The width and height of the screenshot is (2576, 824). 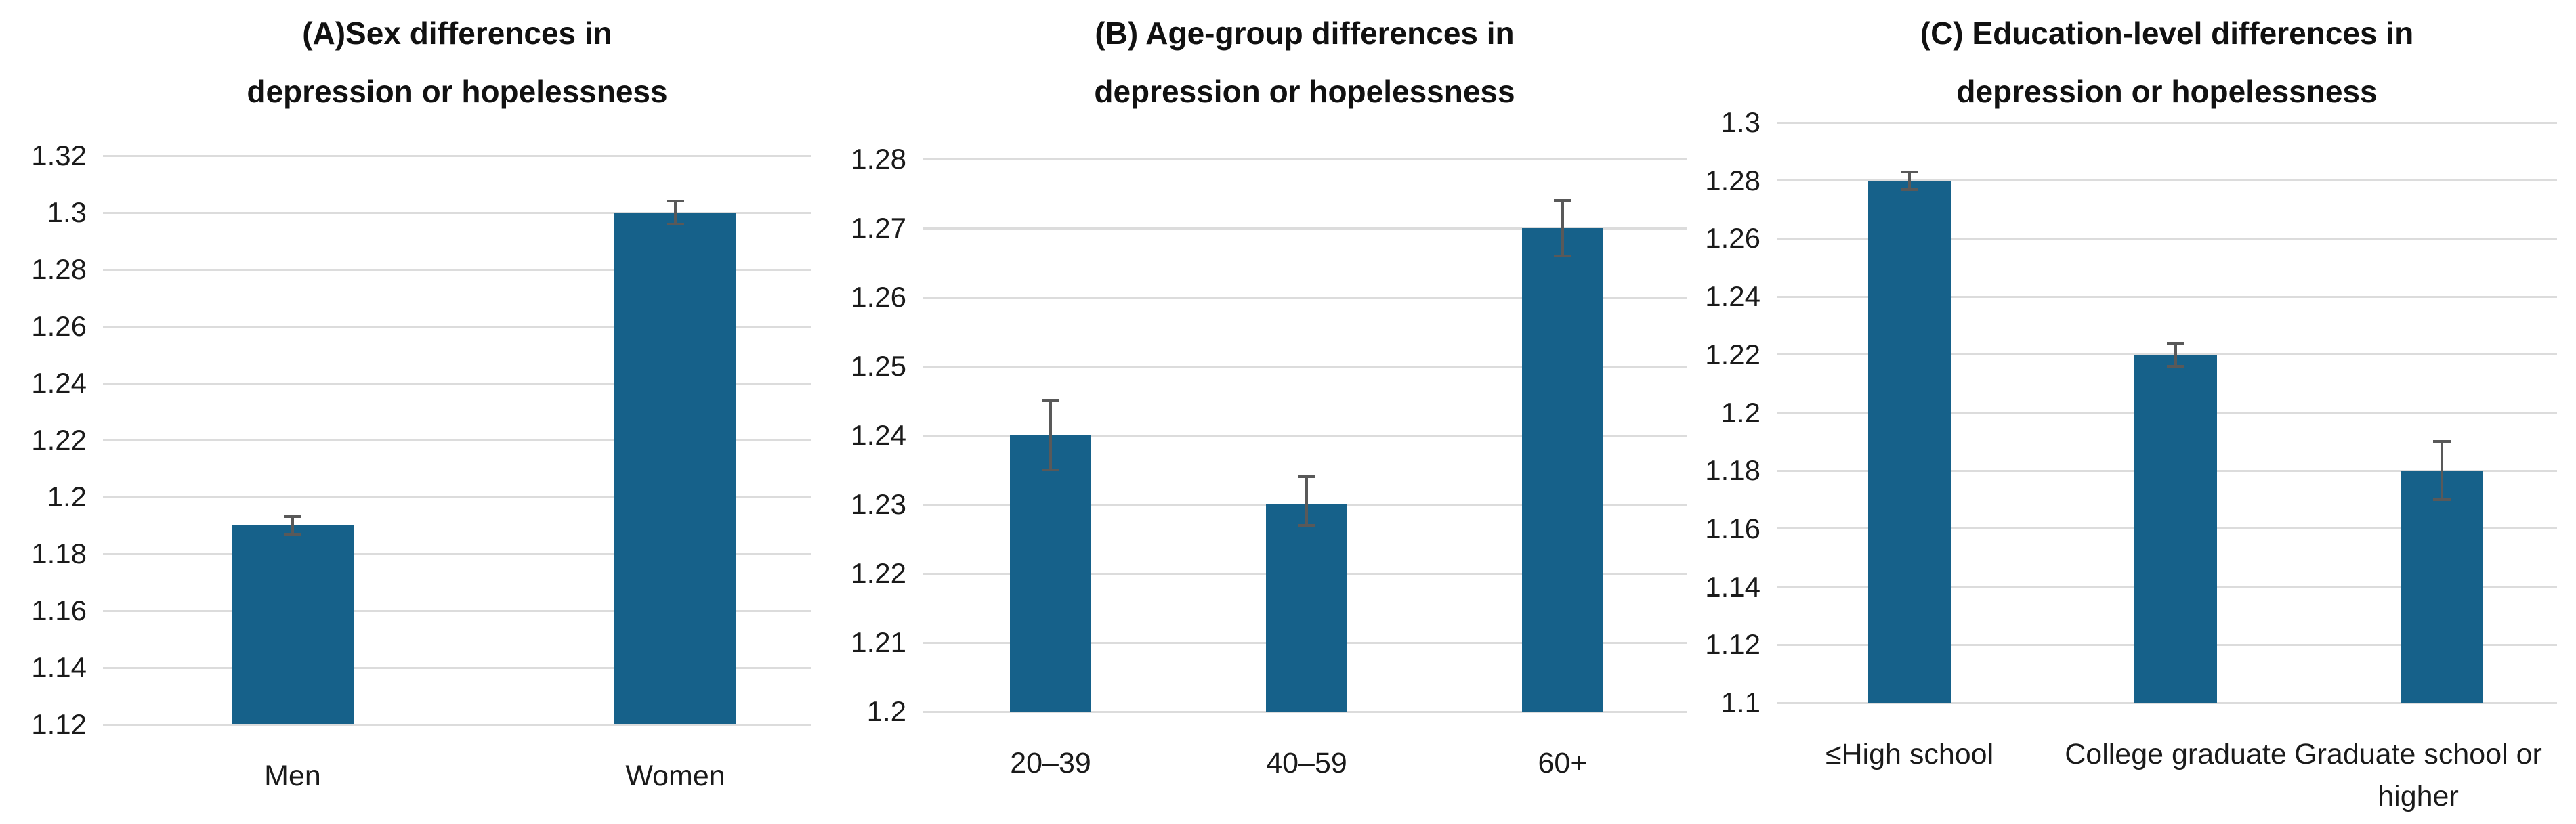 What do you see at coordinates (886, 711) in the screenshot?
I see `chart-b-ytick-label: 1.2` at bounding box center [886, 711].